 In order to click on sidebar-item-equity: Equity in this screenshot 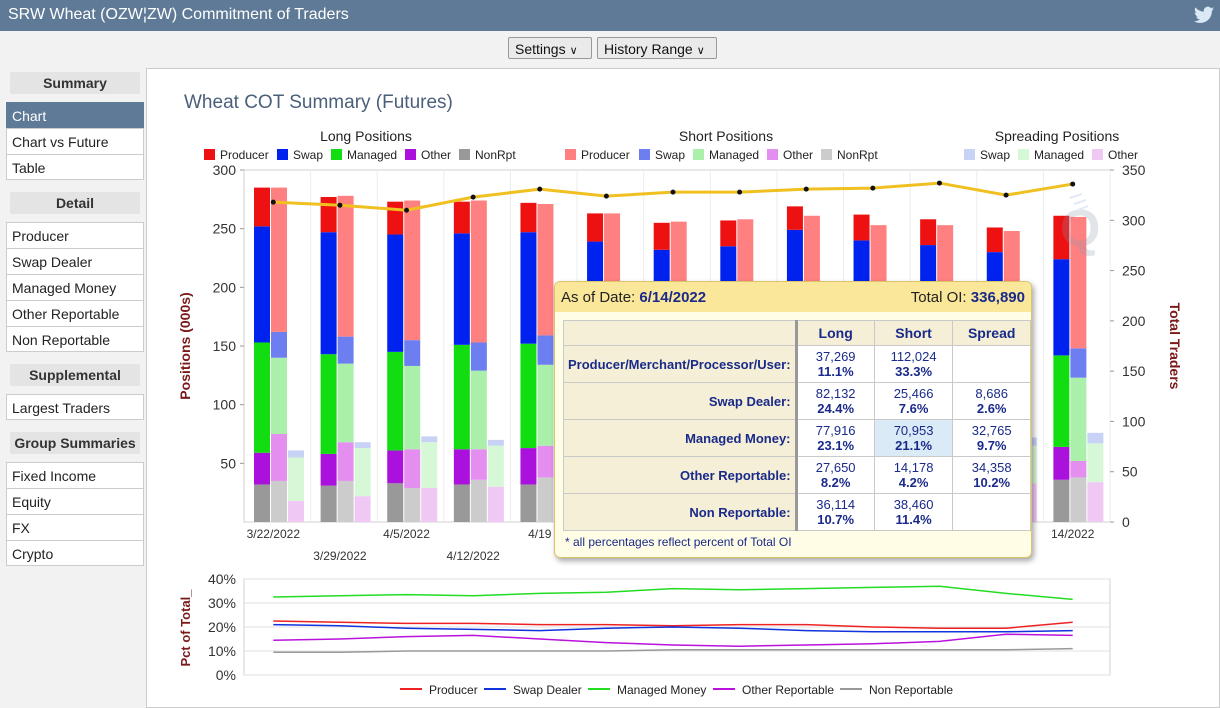, I will do `click(75, 501)`.